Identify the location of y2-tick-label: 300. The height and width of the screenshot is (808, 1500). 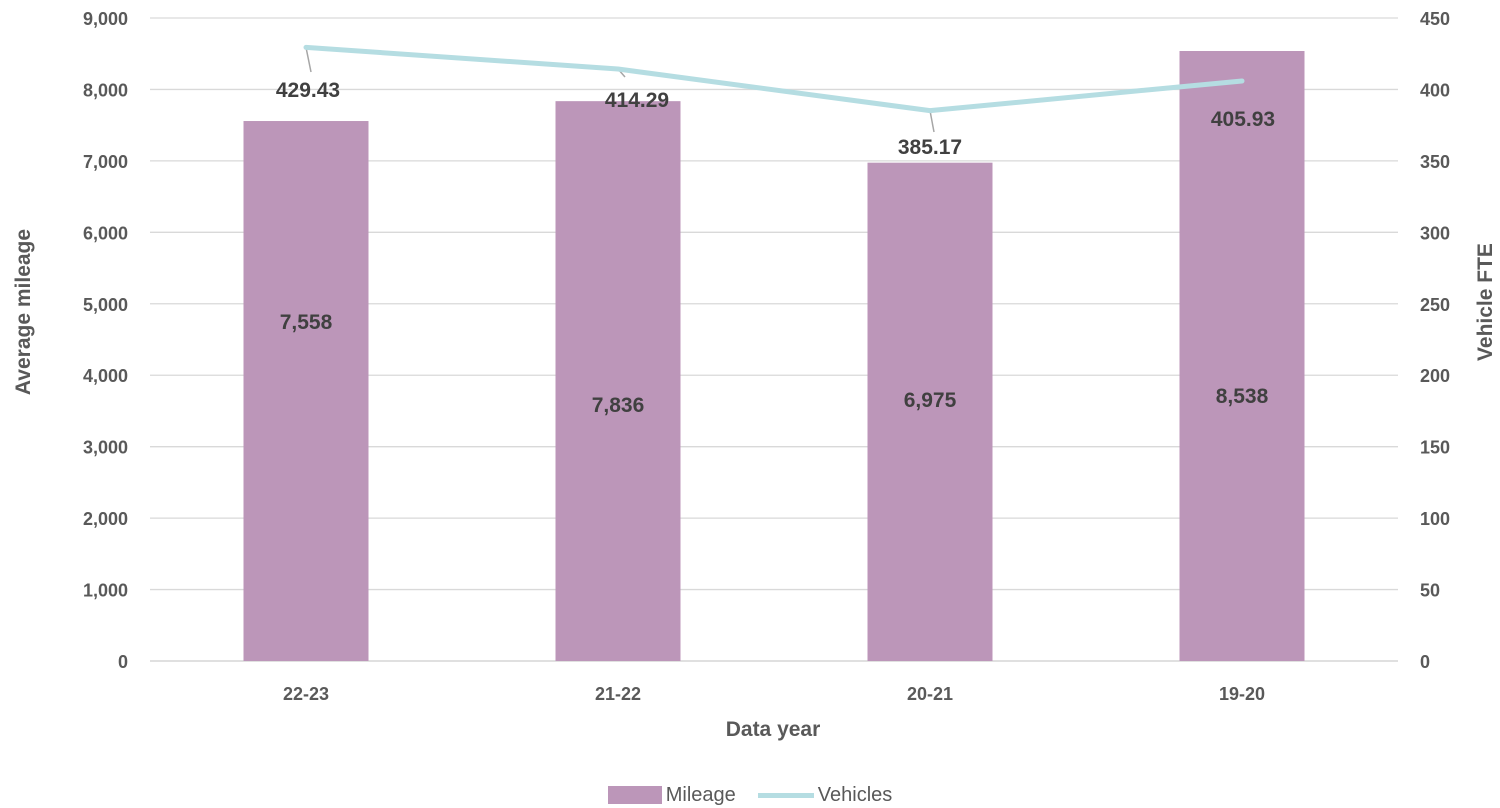
(1435, 233).